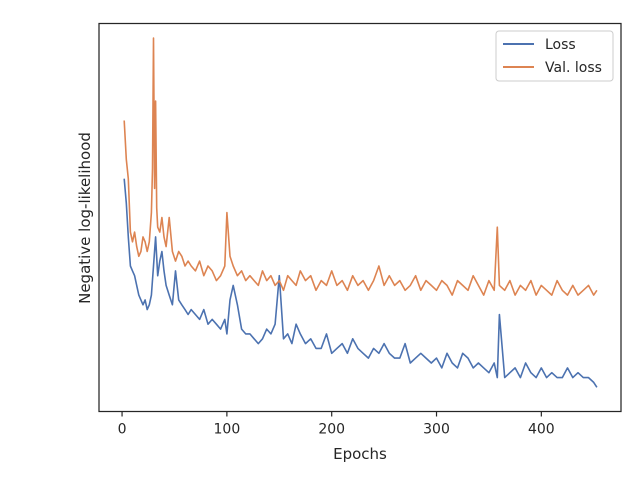 The image size is (640, 480). Describe the element at coordinates (554, 56) in the screenshot. I see `legend: Loss Val. loss` at that location.